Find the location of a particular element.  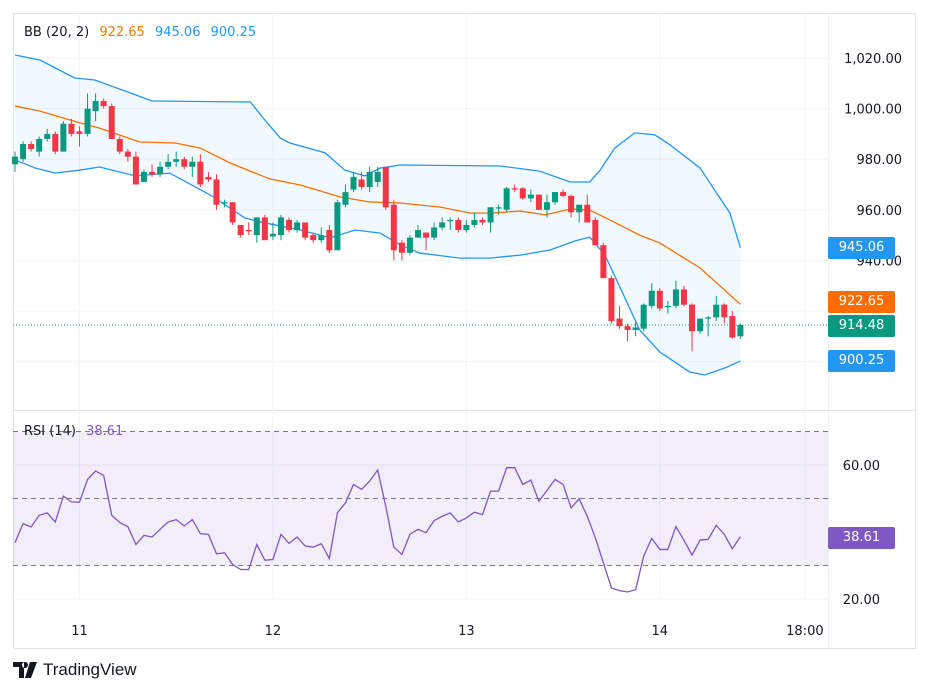

tradingview-logo-icon is located at coordinates (25, 670).